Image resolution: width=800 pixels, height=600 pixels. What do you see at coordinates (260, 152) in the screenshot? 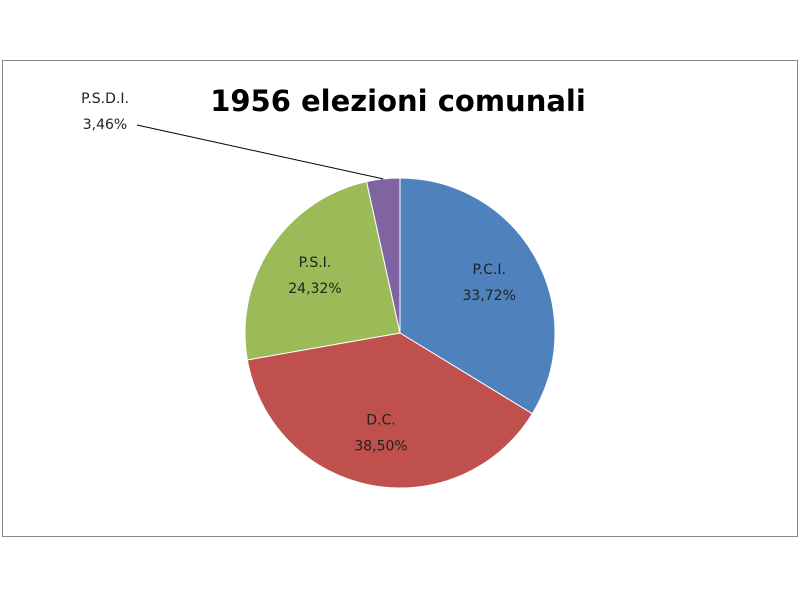
I see `leader-line` at bounding box center [260, 152].